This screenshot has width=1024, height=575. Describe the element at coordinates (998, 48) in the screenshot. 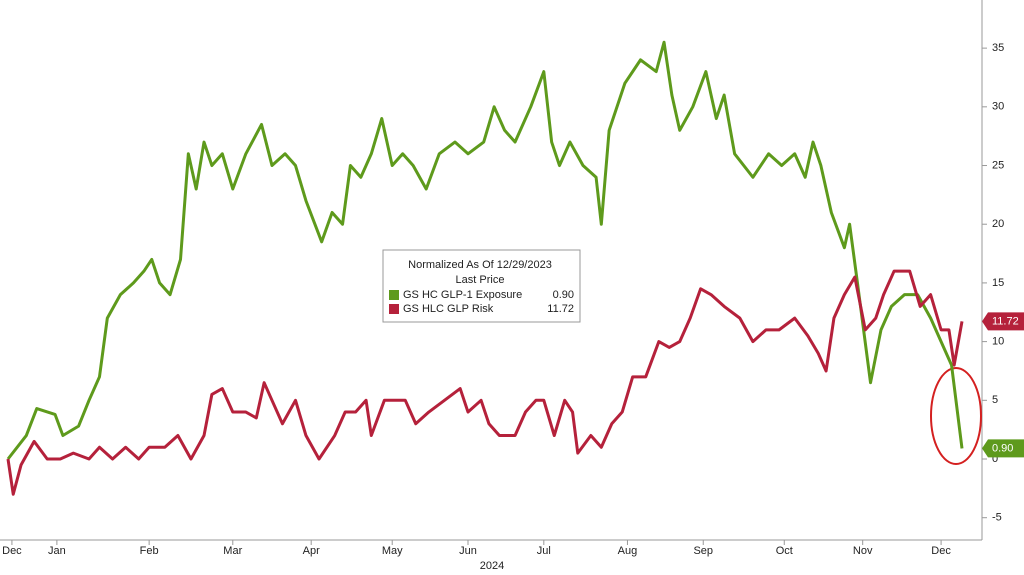

I see `y-tick-label: 35` at that location.